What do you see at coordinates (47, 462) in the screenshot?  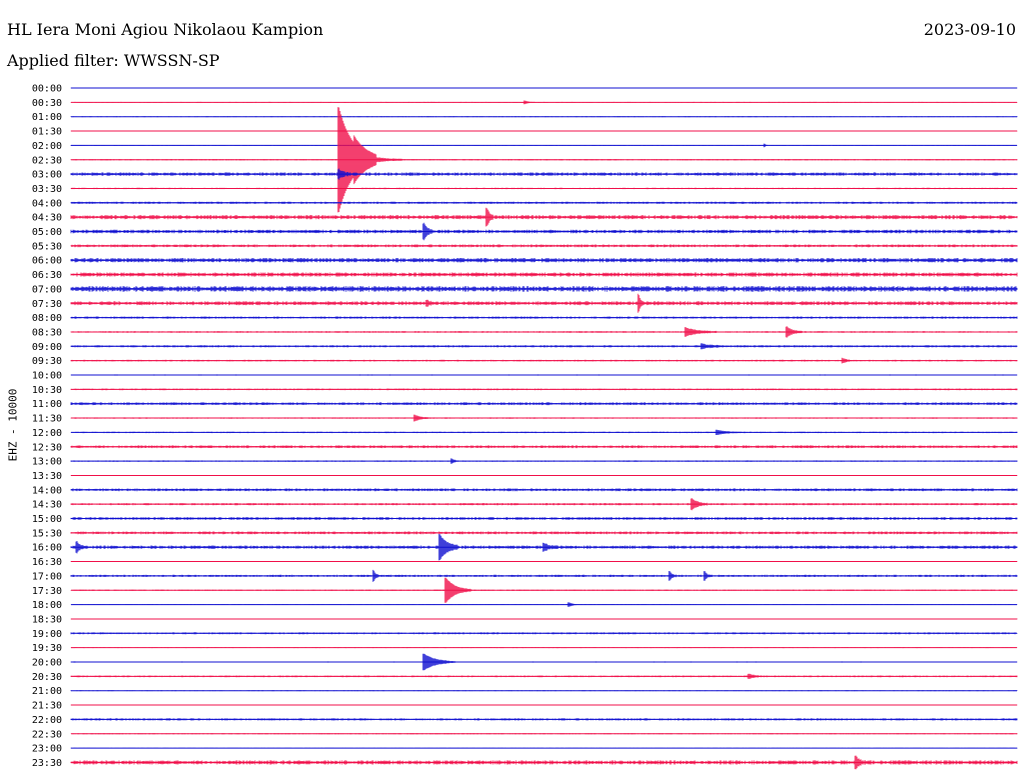 I see `tick-label-1300: 13:00` at bounding box center [47, 462].